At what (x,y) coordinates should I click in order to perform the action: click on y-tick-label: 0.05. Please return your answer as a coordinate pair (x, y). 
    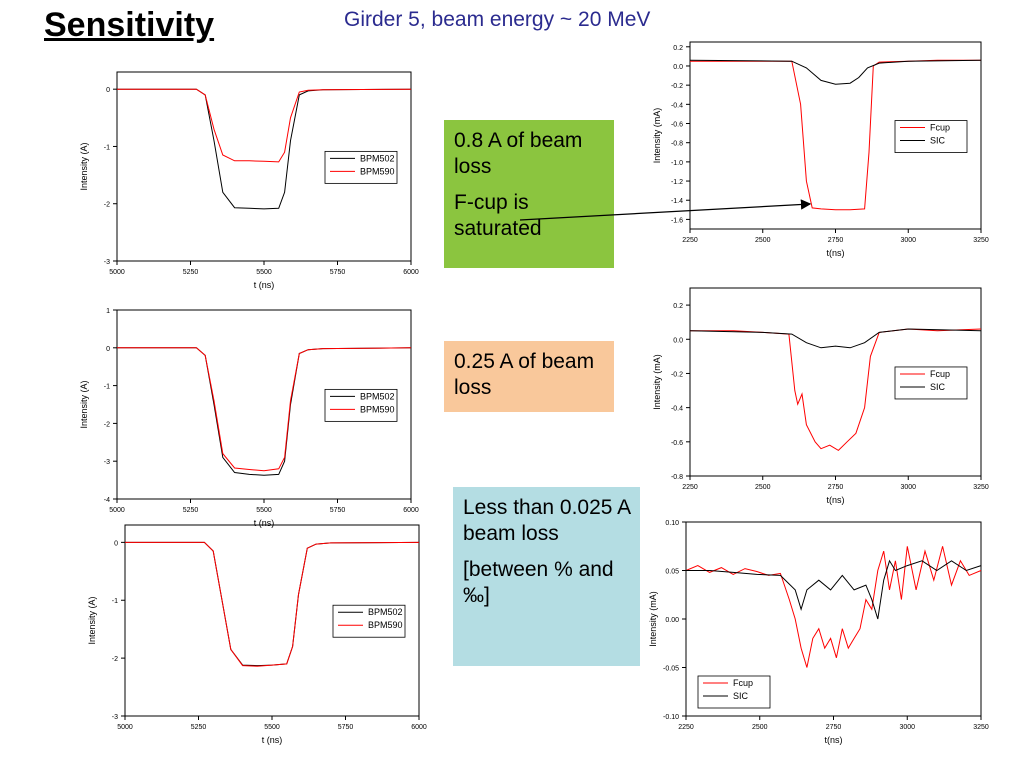
    Looking at the image, I should click on (672, 572).